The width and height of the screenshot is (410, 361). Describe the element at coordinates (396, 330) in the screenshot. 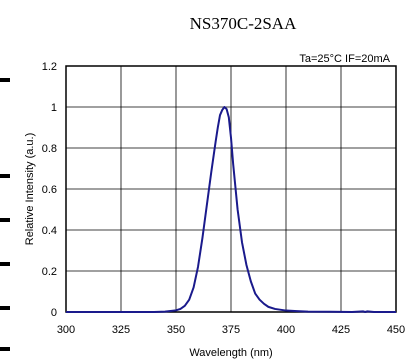

I see `x-tick-label: 450` at that location.